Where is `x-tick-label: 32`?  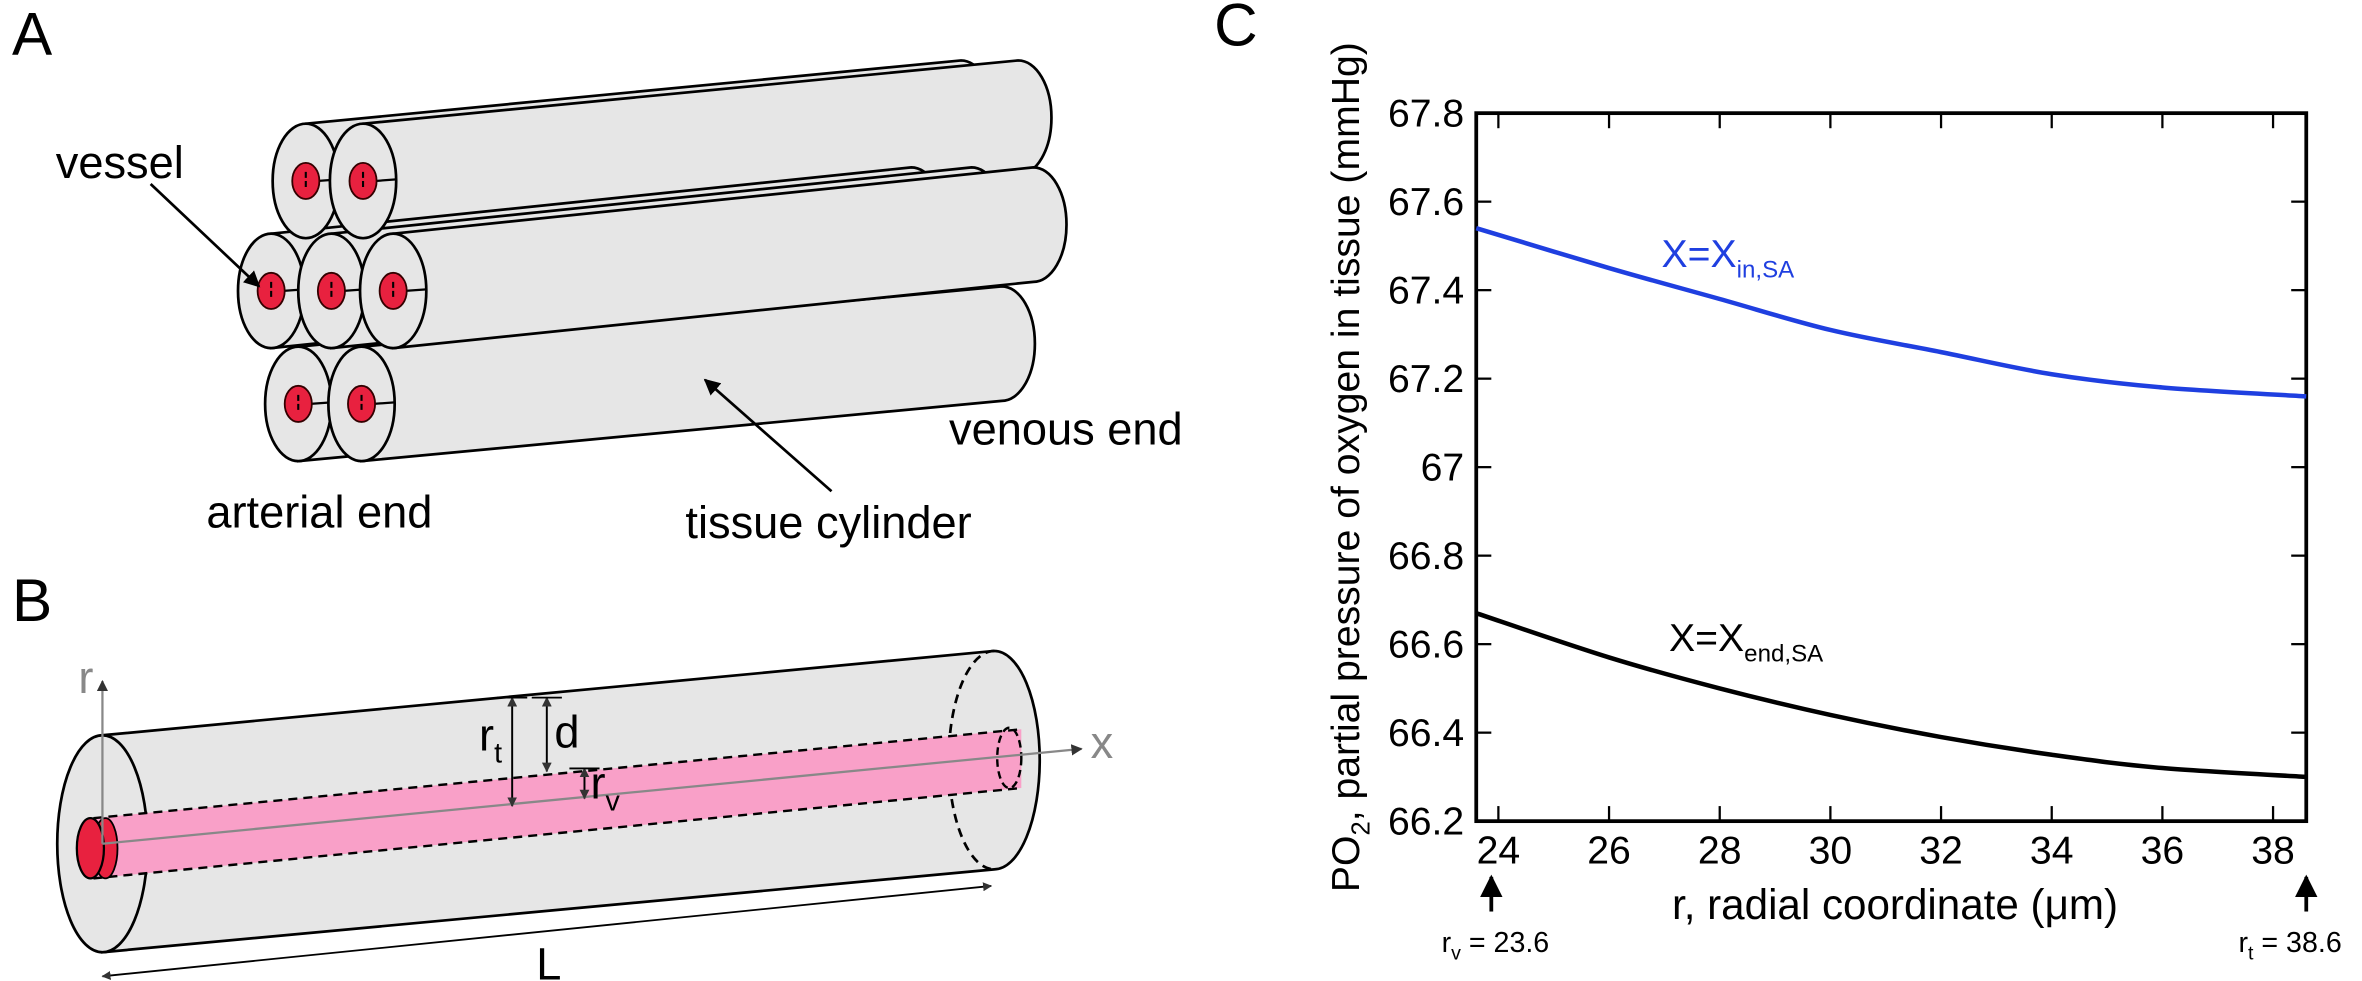 x-tick-label: 32 is located at coordinates (1941, 850).